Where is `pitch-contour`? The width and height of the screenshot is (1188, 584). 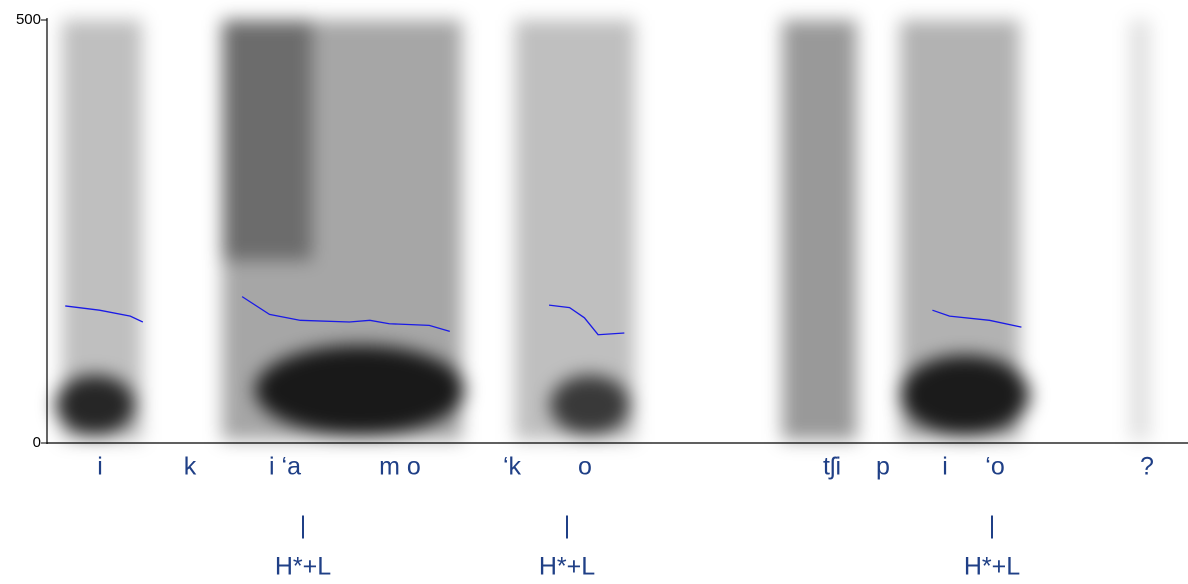
pitch-contour is located at coordinates (543, 316).